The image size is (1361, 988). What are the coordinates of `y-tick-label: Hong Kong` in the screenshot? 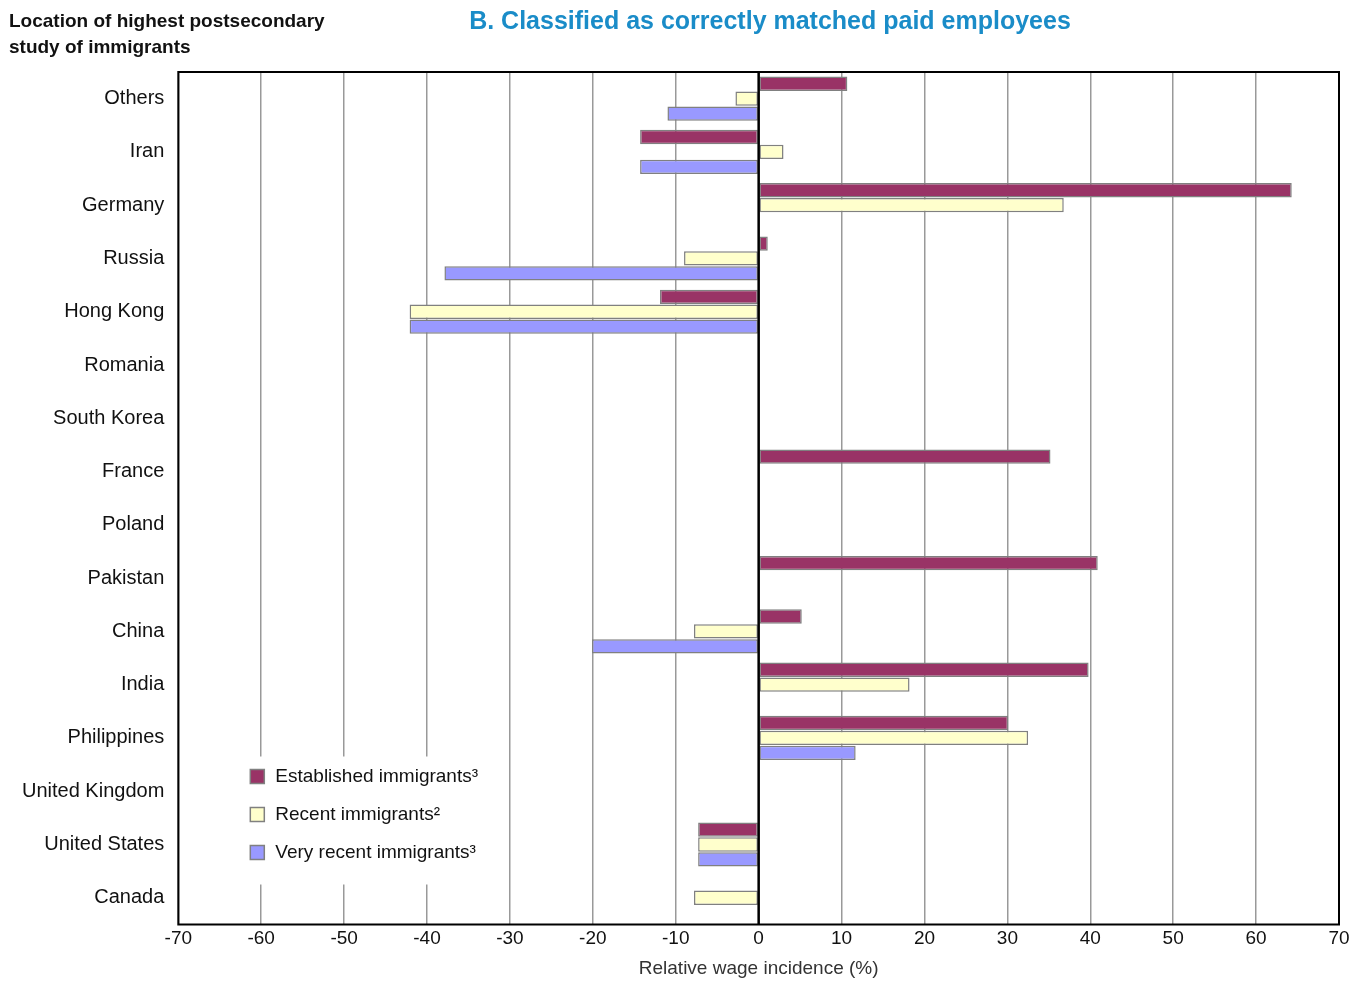 It's located at (114, 310).